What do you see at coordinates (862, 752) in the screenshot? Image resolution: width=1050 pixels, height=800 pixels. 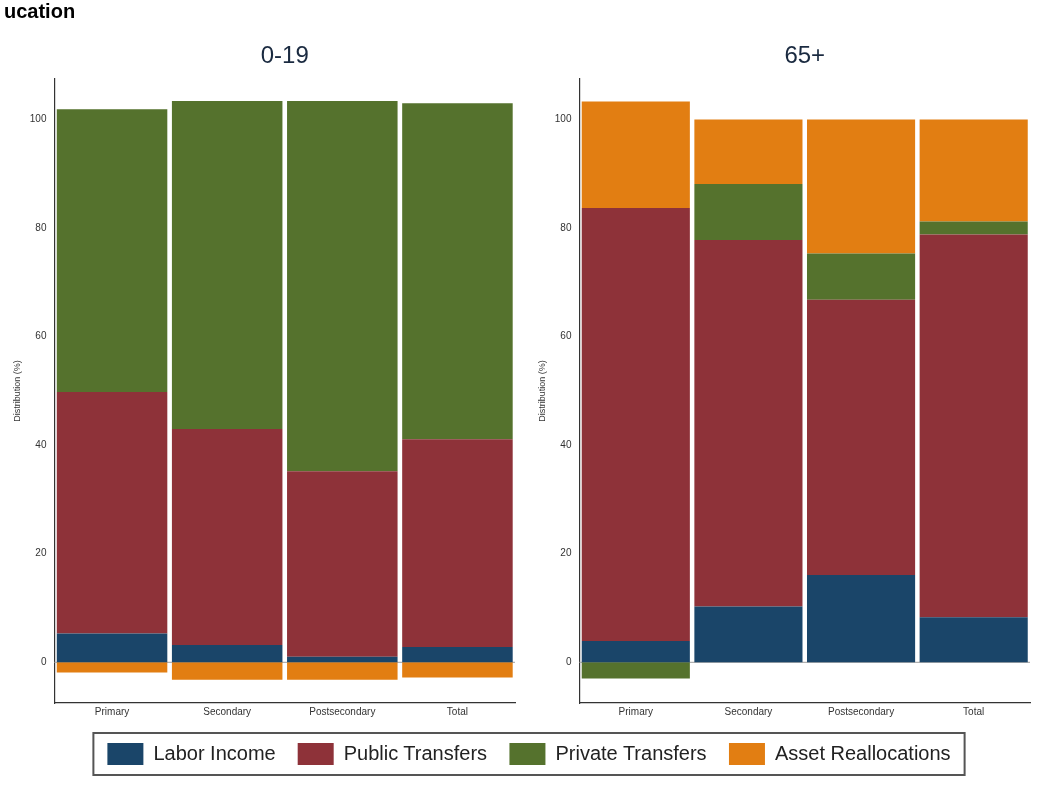 I see `legend-label: Asset Reallocations` at bounding box center [862, 752].